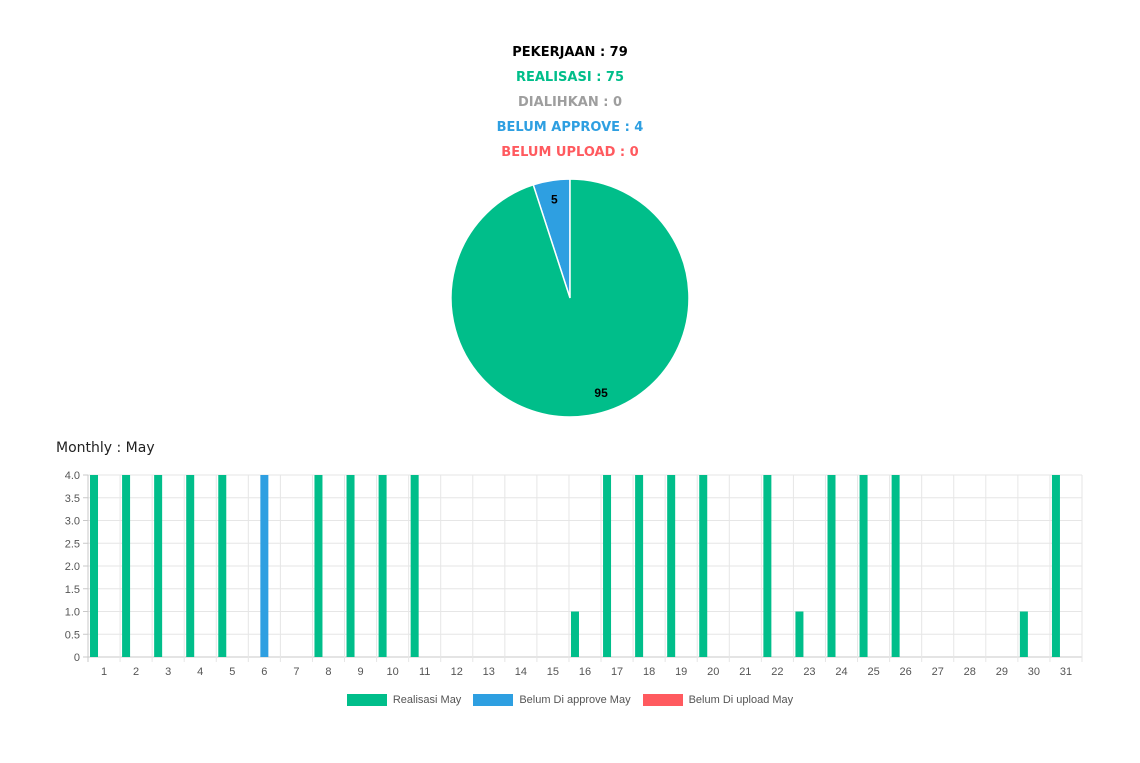 The width and height of the screenshot is (1140, 763). I want to click on stat-pekerjaan: PEKERJAAN : 79, so click(570, 52).